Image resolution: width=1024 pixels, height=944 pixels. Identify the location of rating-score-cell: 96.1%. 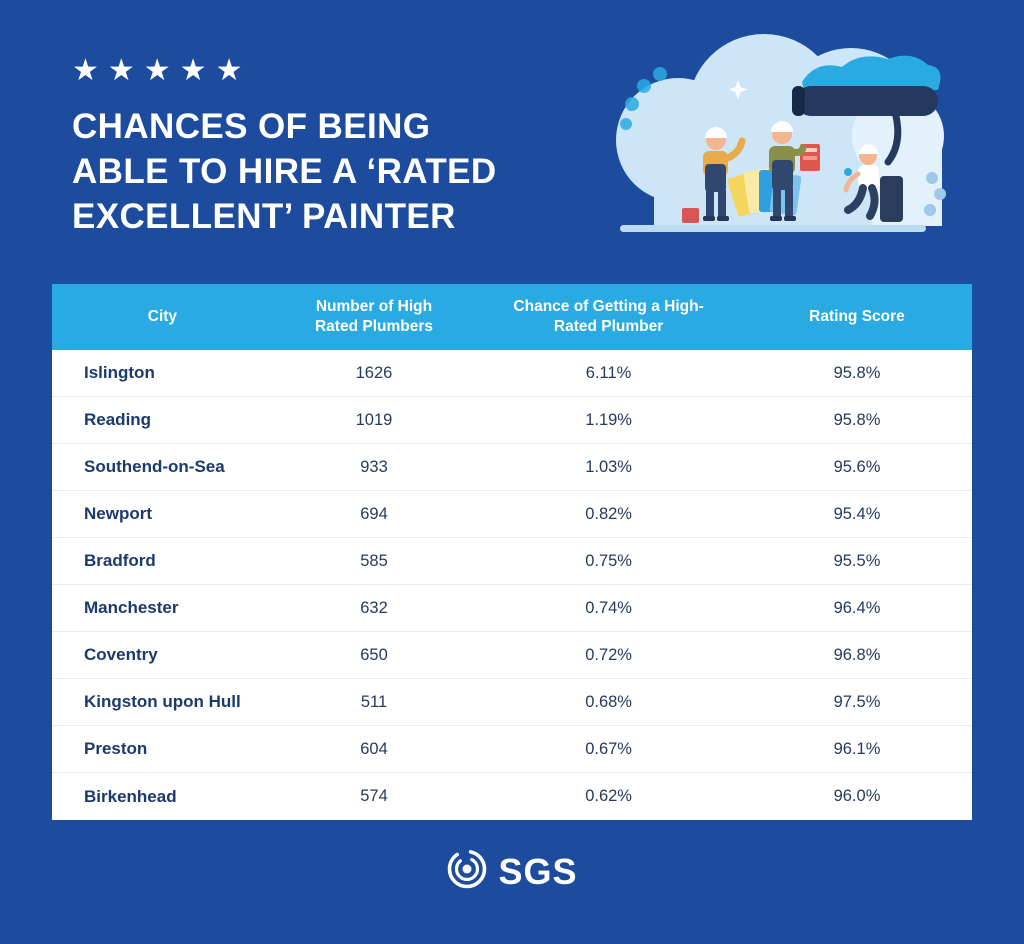
(857, 748).